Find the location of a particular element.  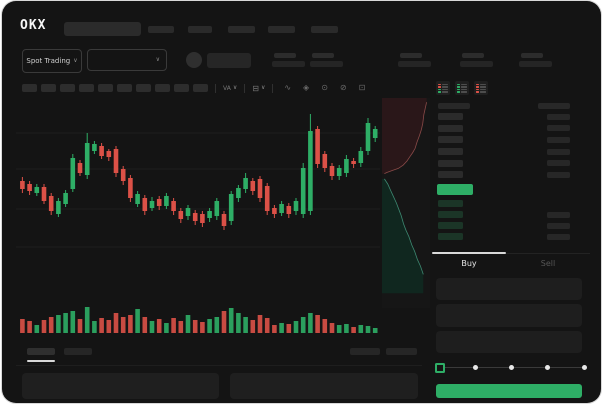

orderbook-bids is located at coordinates (503, 220).